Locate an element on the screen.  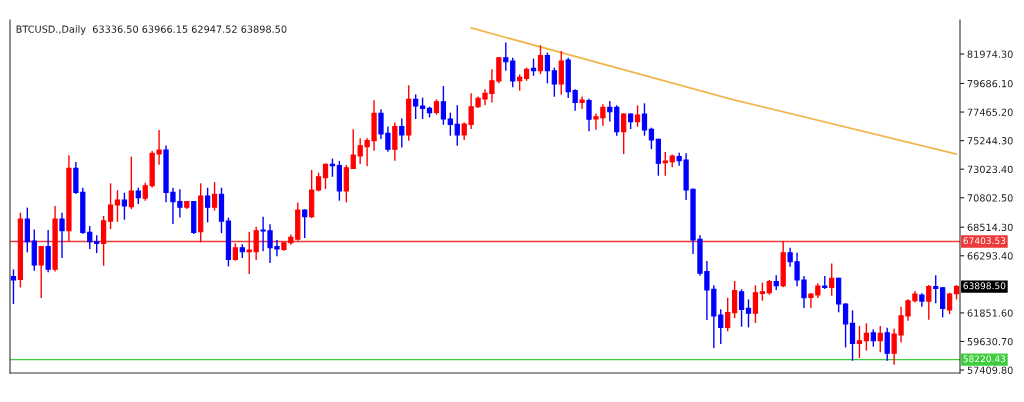
y-tick-label: 79686.10 is located at coordinates (990, 83).